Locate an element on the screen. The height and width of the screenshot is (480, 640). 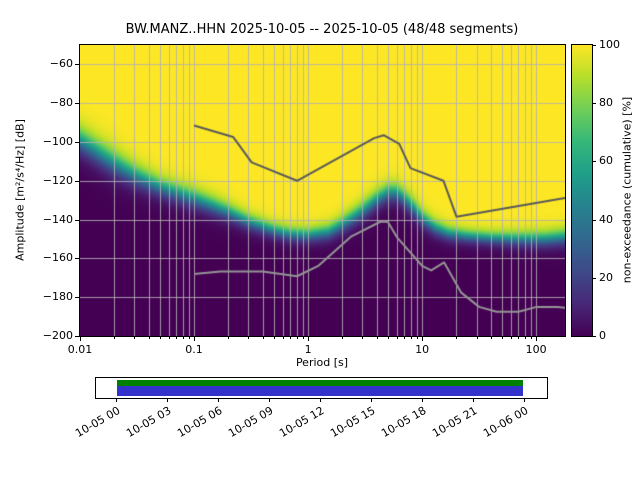
x-tick-label: 10 is located at coordinates (422, 349).